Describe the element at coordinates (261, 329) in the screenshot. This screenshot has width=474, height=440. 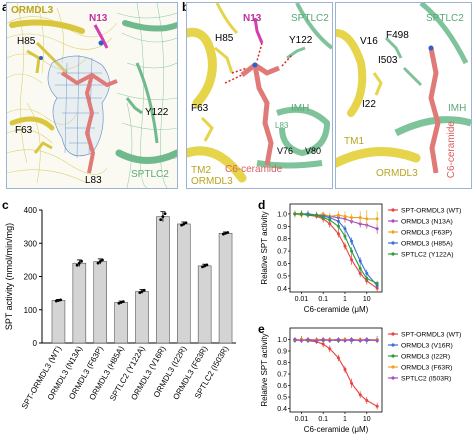
I see `panel-label-e: e` at that location.